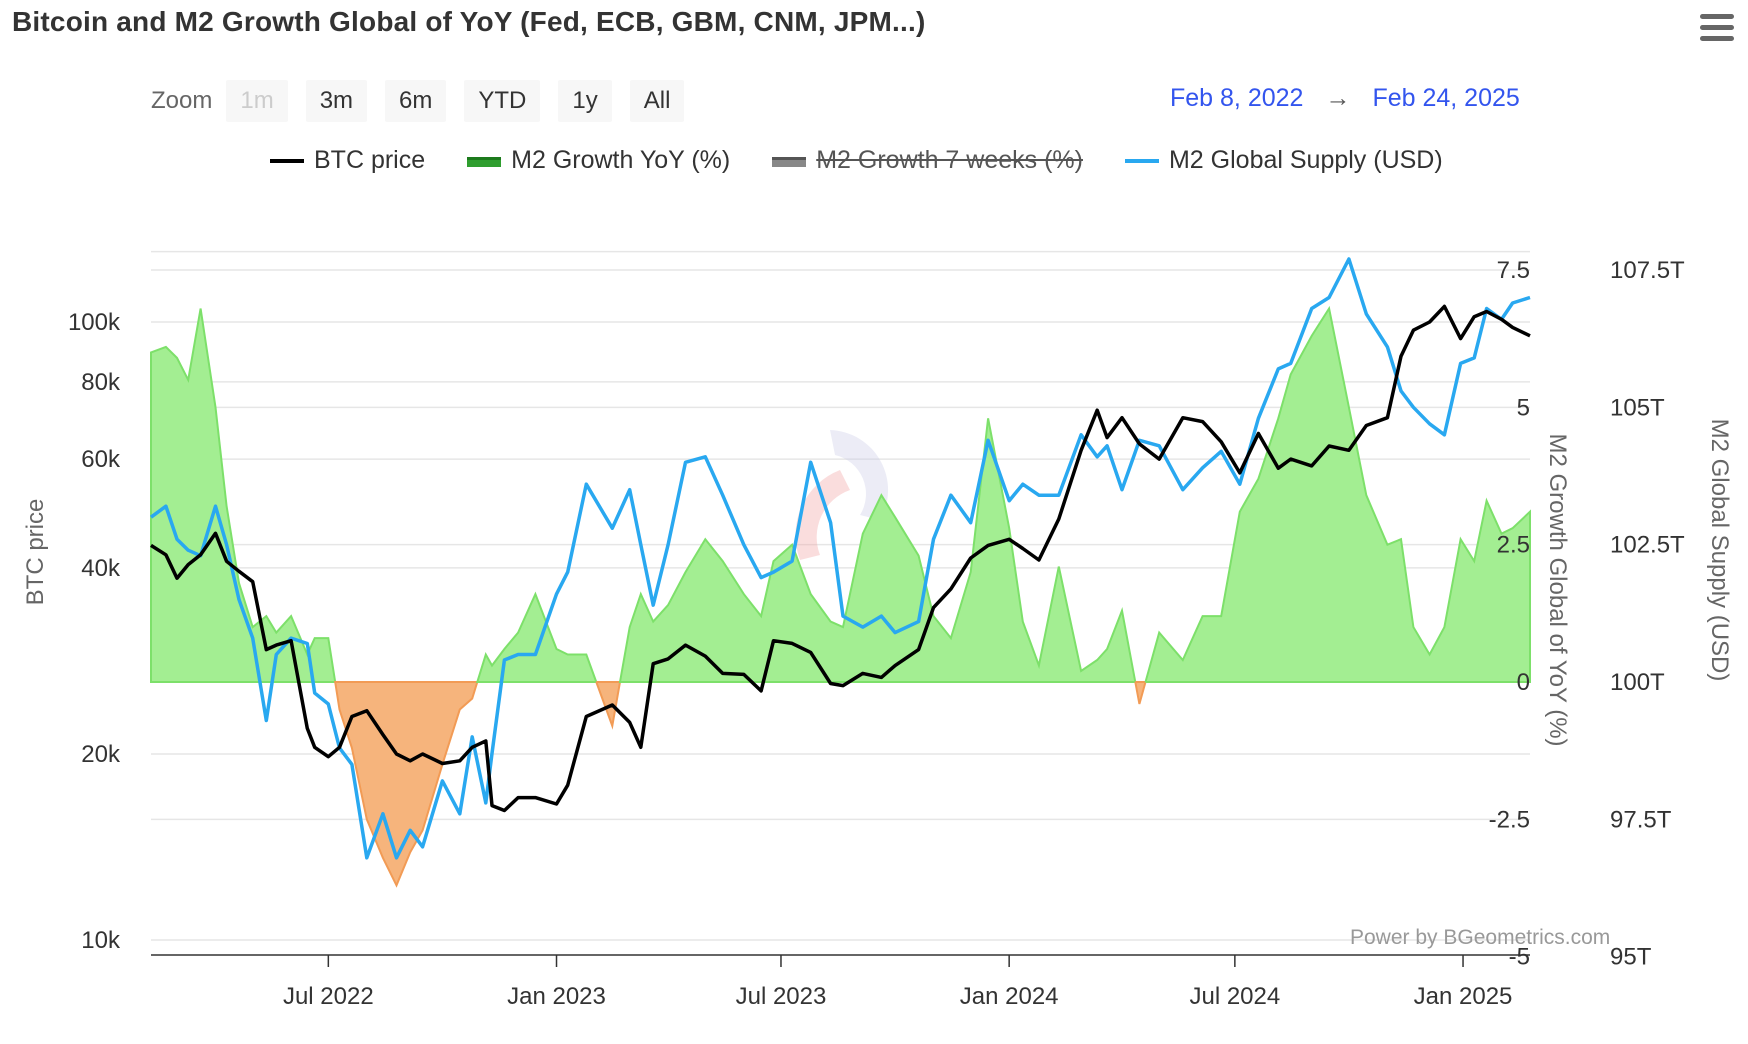 The image size is (1748, 1044). What do you see at coordinates (101, 459) in the screenshot?
I see `y-left-tick-label: 60k` at bounding box center [101, 459].